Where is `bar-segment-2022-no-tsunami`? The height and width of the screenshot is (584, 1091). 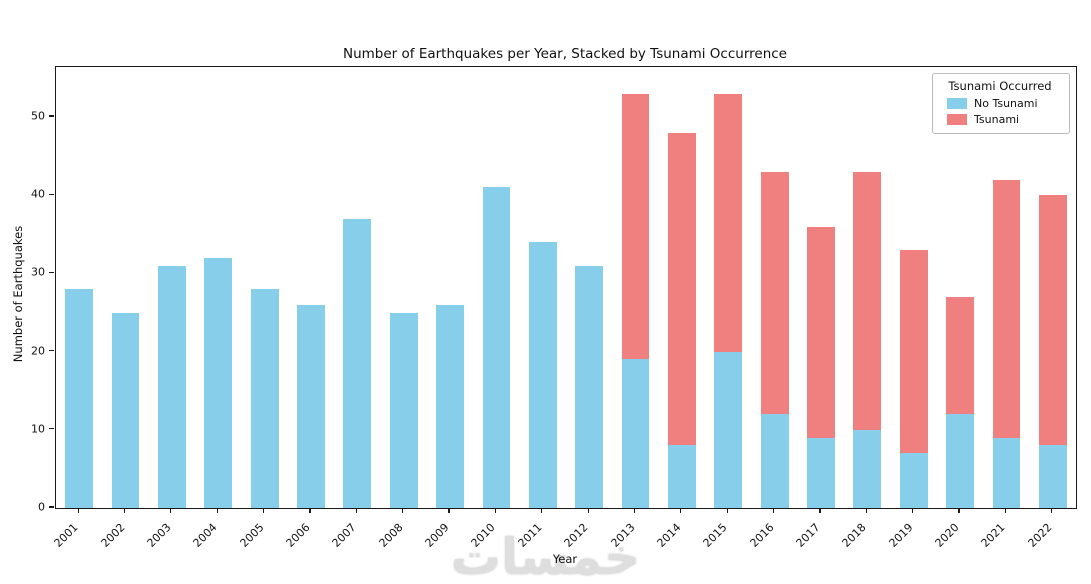
bar-segment-2022-no-tsunami is located at coordinates (1052, 476).